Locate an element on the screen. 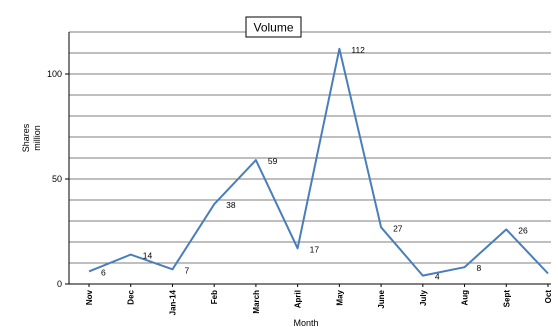 The width and height of the screenshot is (558, 327). data-label: 59 is located at coordinates (273, 161).